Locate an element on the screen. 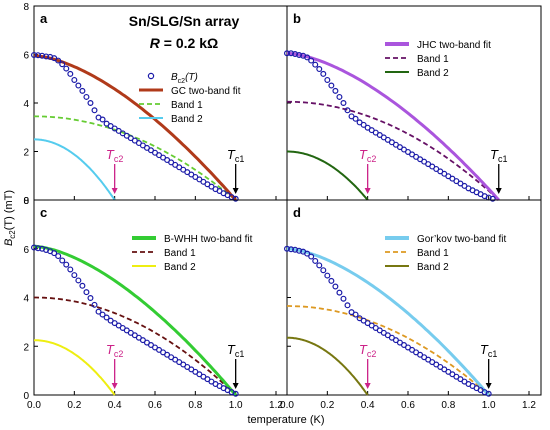 Image resolution: width=550 pixels, height=430 pixels. legend-label: Gor’kov two-band fit is located at coordinates (462, 239).